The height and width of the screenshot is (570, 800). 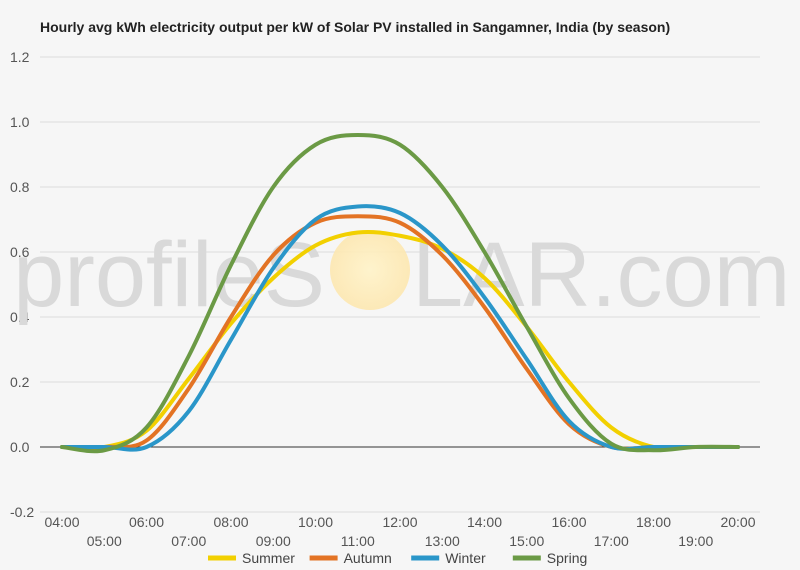 What do you see at coordinates (188, 541) in the screenshot?
I see `x-tick-label: 07:00` at bounding box center [188, 541].